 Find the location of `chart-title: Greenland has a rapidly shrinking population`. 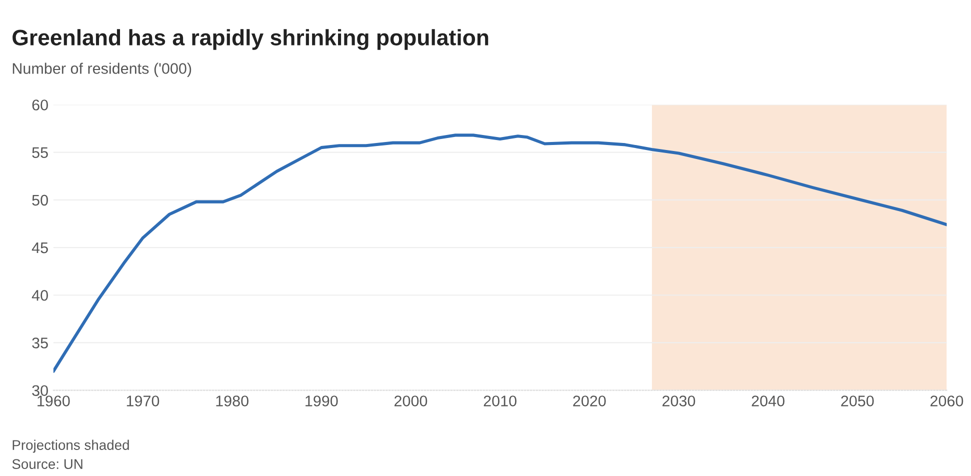

chart-title: Greenland has a rapidly shrinking population is located at coordinates (250, 39).